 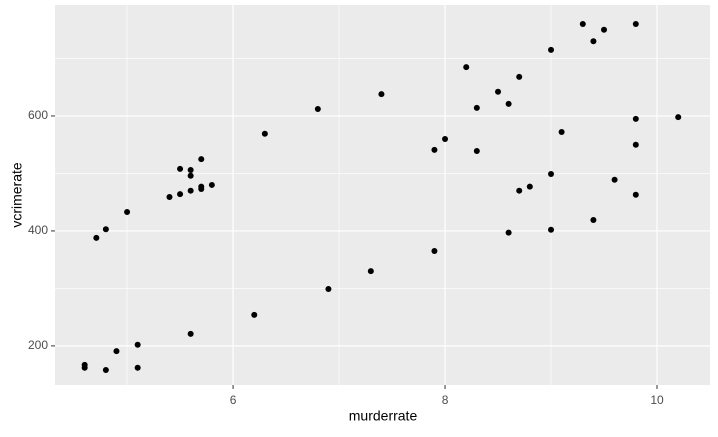 What do you see at coordinates (445, 400) in the screenshot?
I see `x-tick-label: 8` at bounding box center [445, 400].